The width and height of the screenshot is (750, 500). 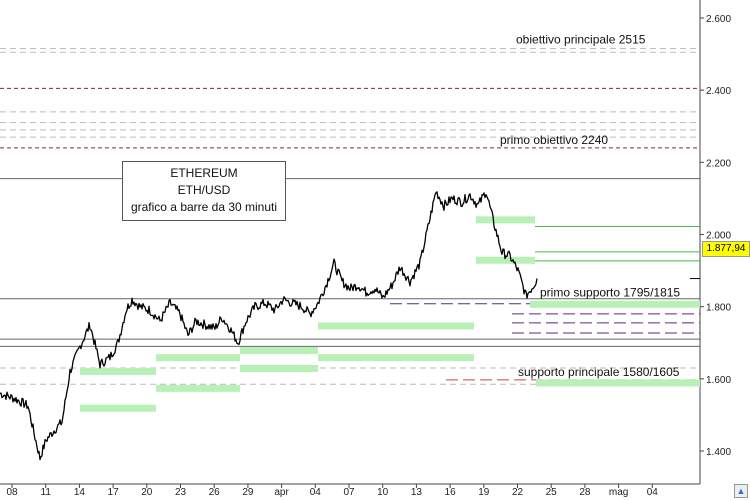 What do you see at coordinates (417, 492) in the screenshot?
I see `x-tick-label: 13` at bounding box center [417, 492].